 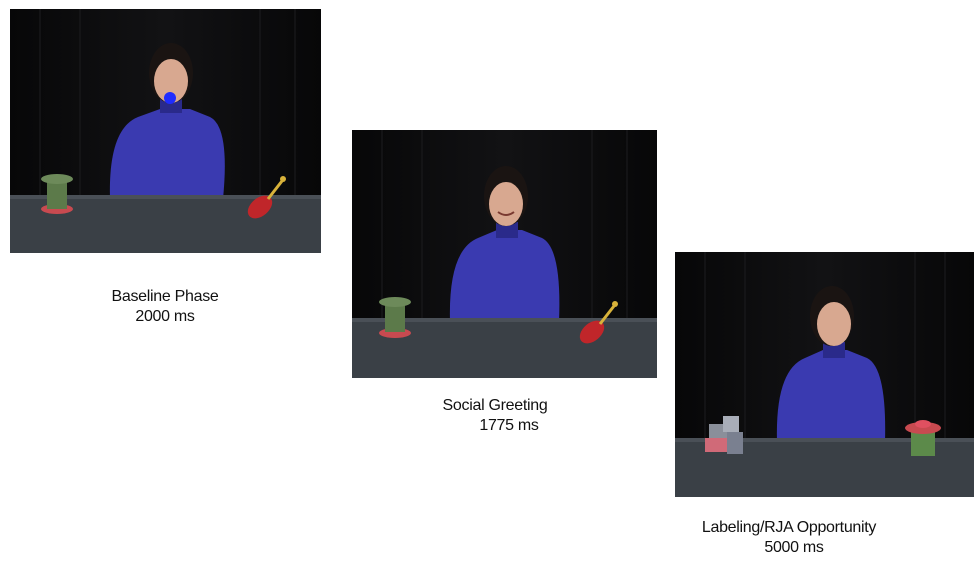 I want to click on baseline-title: Baseline Phase, so click(x=165, y=296).